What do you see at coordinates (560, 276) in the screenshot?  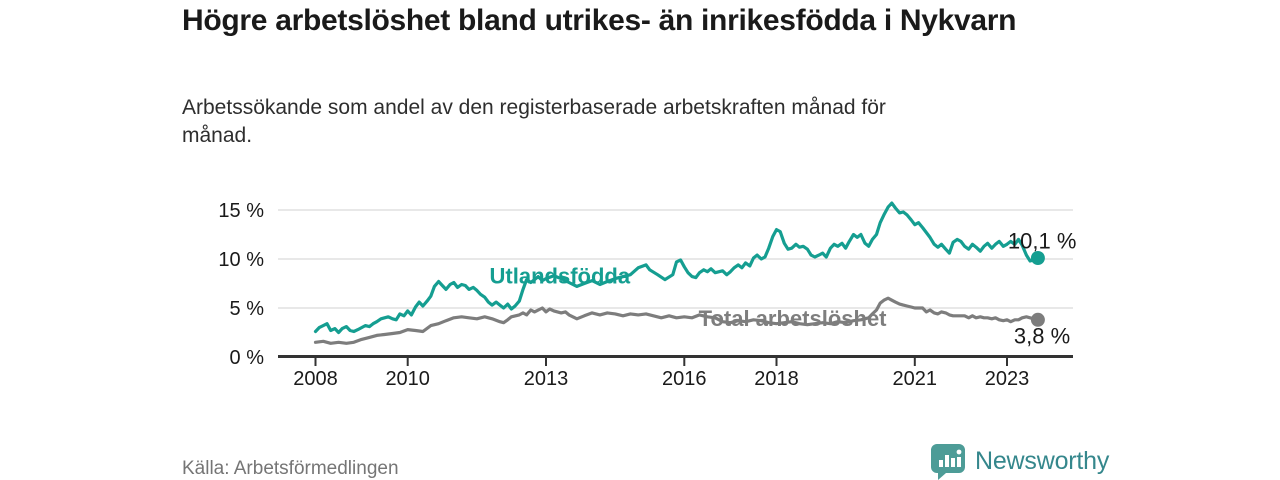 I see `series-label-utlandsfodda: Utlandsfödda` at bounding box center [560, 276].